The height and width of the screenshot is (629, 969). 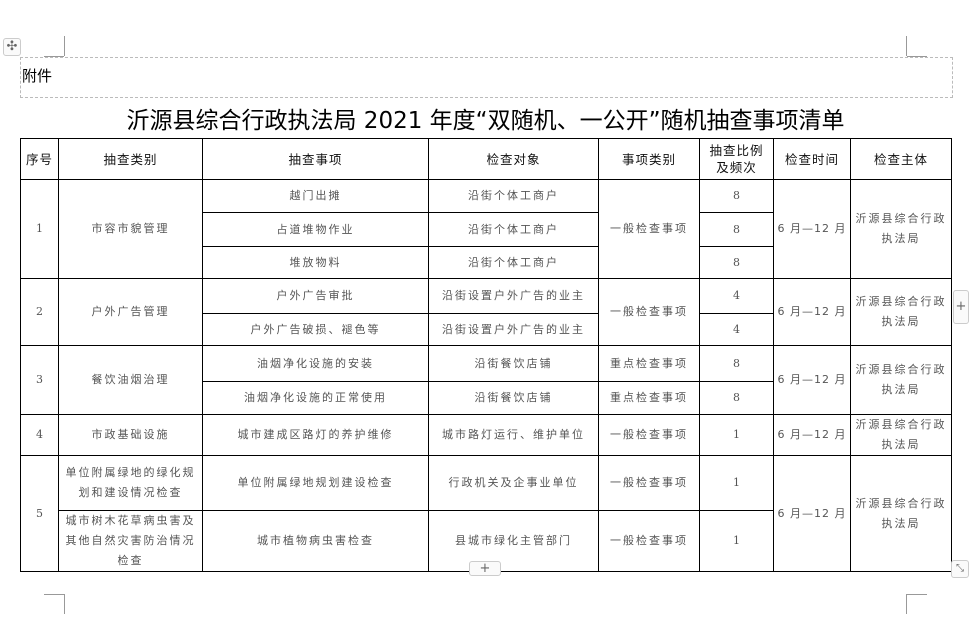 I want to click on header-ratio: 抽查比例及频次, so click(x=736, y=159).